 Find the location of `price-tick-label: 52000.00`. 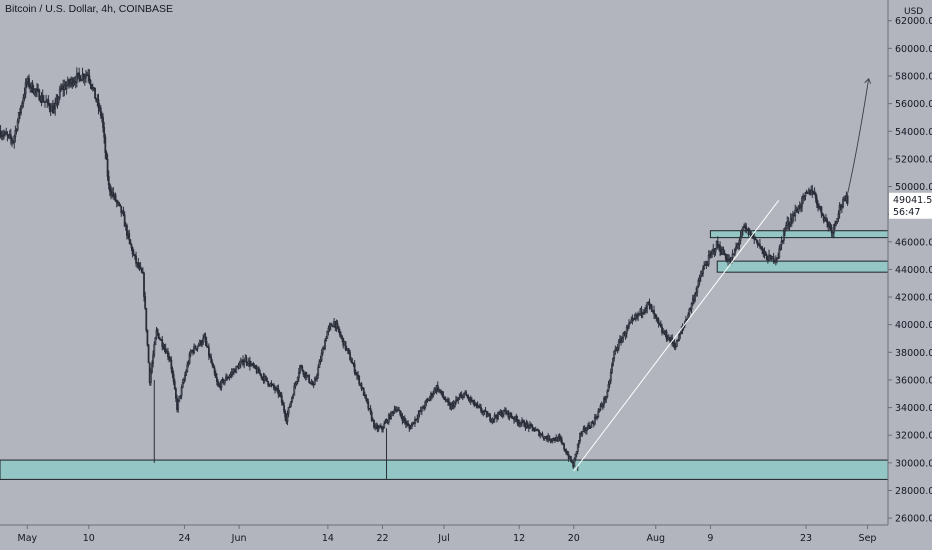

price-tick-label: 52000.00 is located at coordinates (913, 159).